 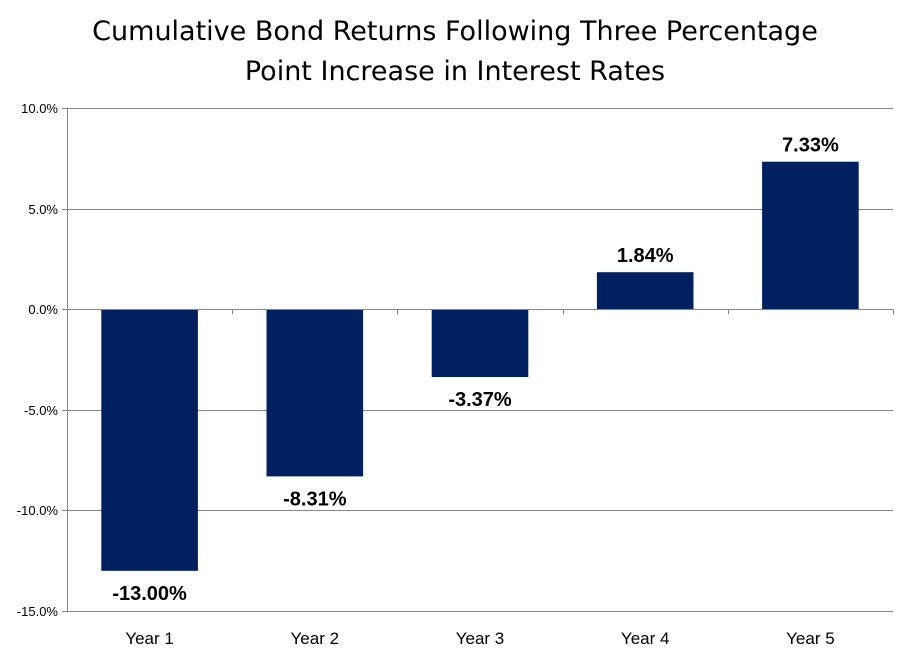 What do you see at coordinates (645, 638) in the screenshot?
I see `x-tick-label: Year 4` at bounding box center [645, 638].